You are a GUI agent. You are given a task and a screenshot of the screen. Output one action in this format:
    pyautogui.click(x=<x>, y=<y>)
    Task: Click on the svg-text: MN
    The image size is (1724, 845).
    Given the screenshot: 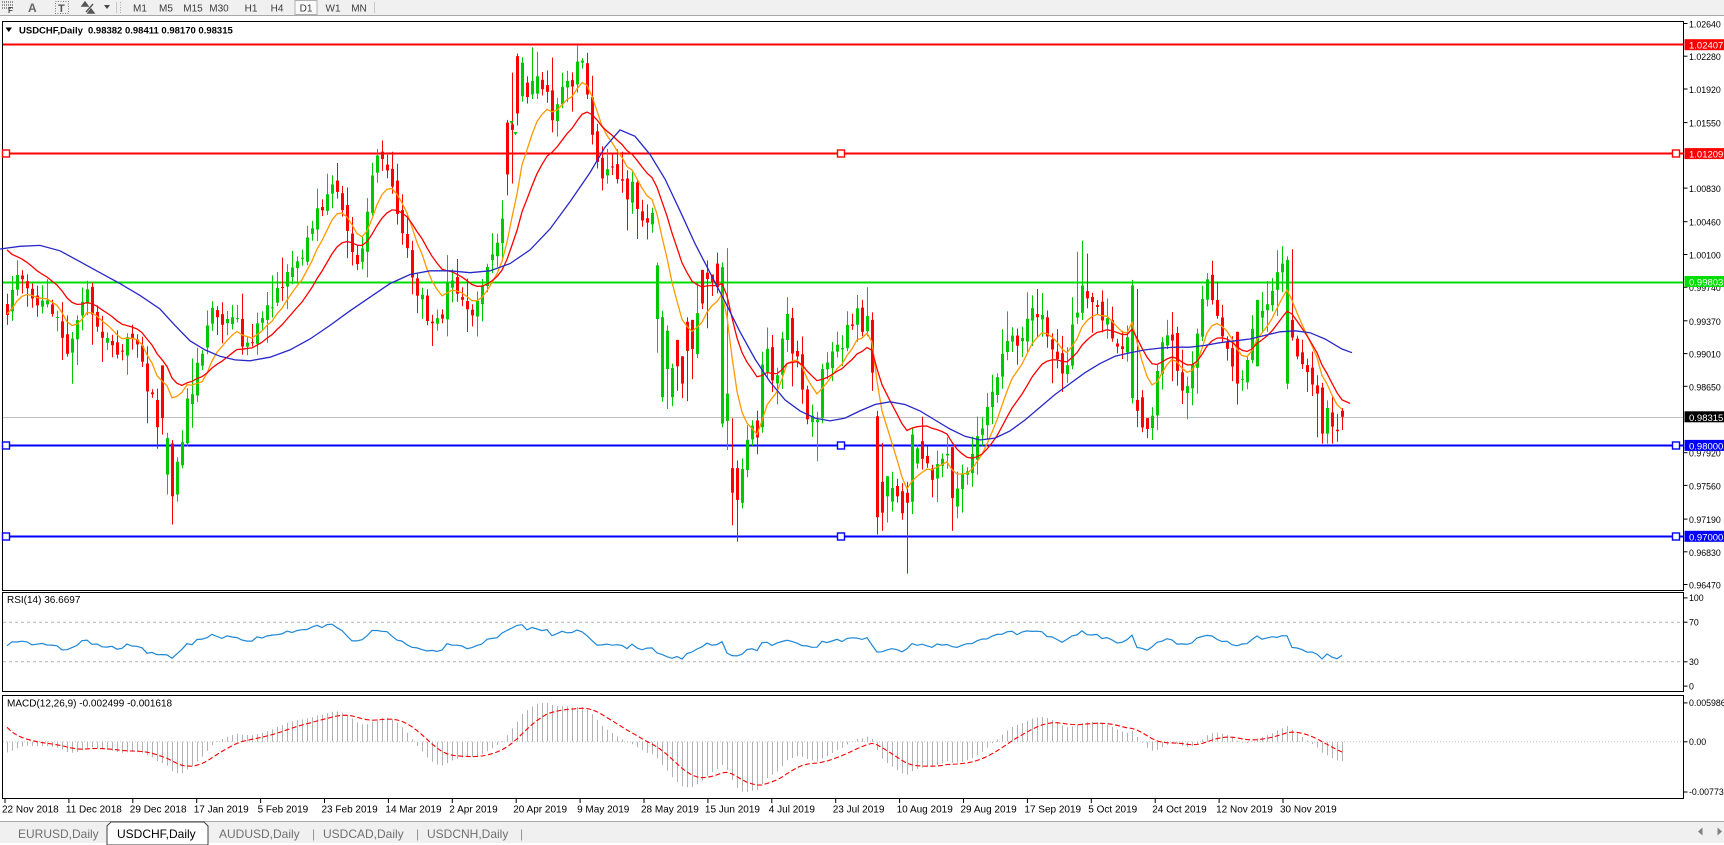 What is the action you would take?
    pyautogui.click(x=359, y=9)
    